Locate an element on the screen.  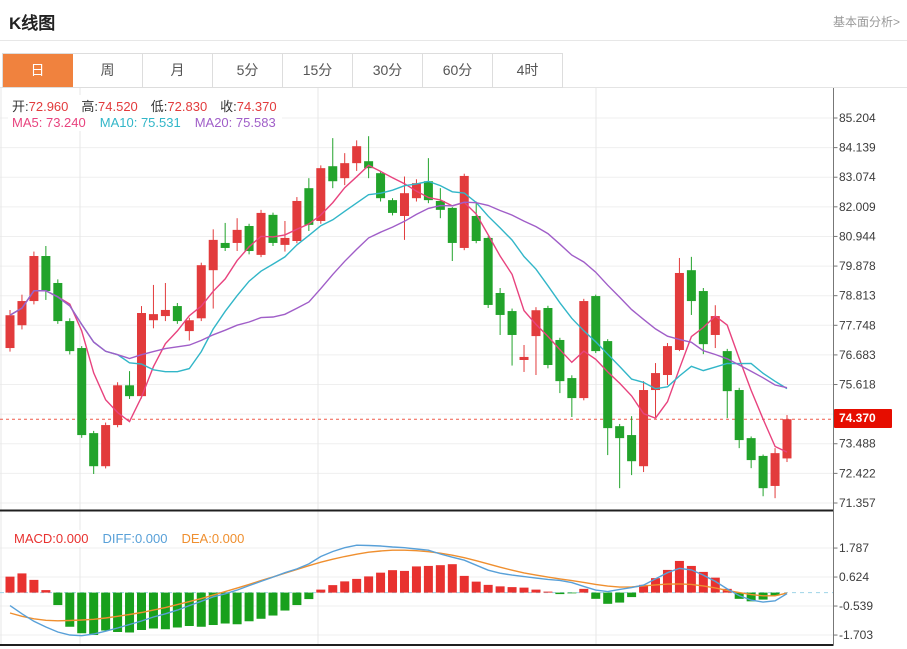
price-axis-label: 79.878 is located at coordinates (857, 266).